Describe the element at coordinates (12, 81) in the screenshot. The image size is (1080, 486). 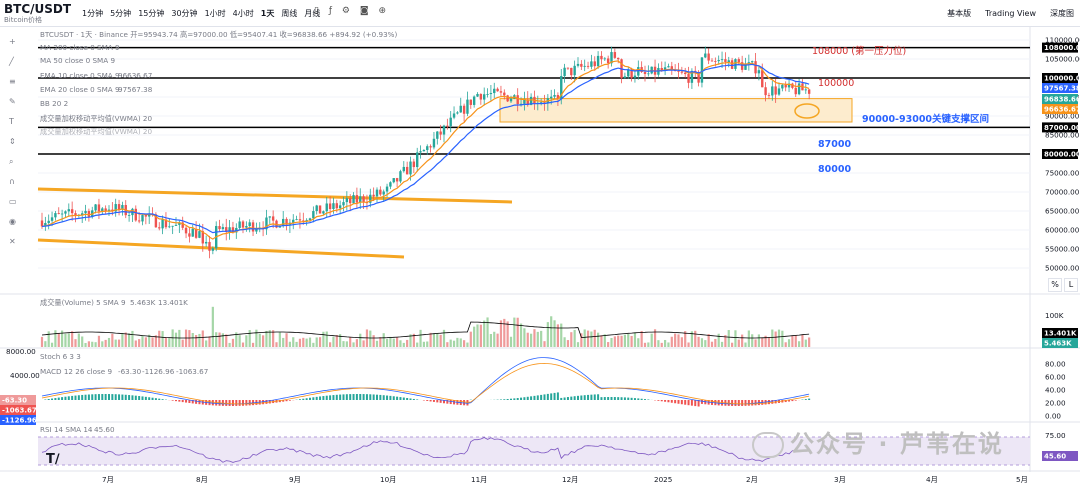
I see `fib-icon: ≡` at that location.